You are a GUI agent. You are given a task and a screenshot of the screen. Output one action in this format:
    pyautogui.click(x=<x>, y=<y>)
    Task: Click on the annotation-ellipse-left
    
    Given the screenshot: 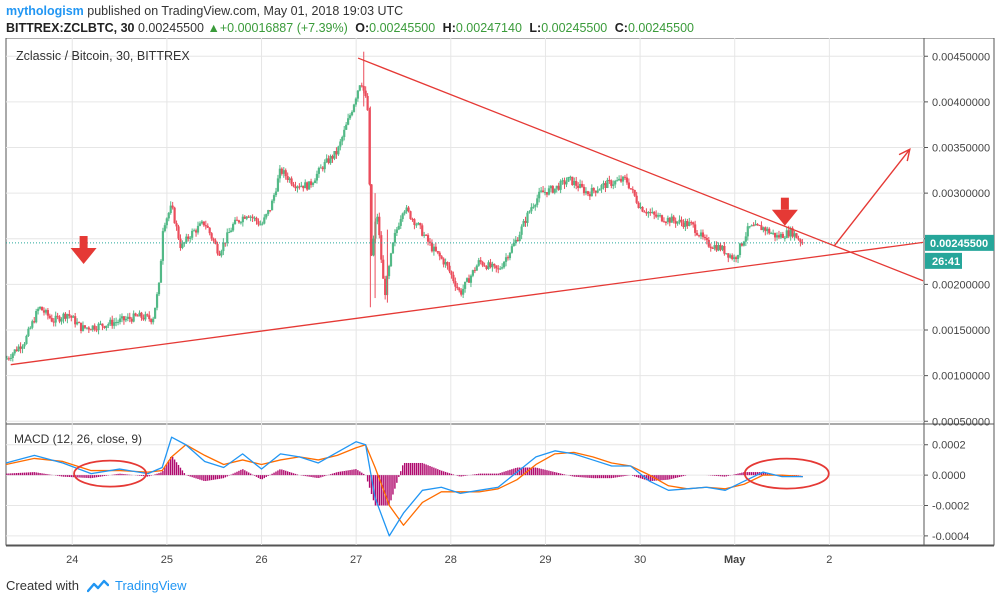 What is the action you would take?
    pyautogui.click(x=110, y=473)
    